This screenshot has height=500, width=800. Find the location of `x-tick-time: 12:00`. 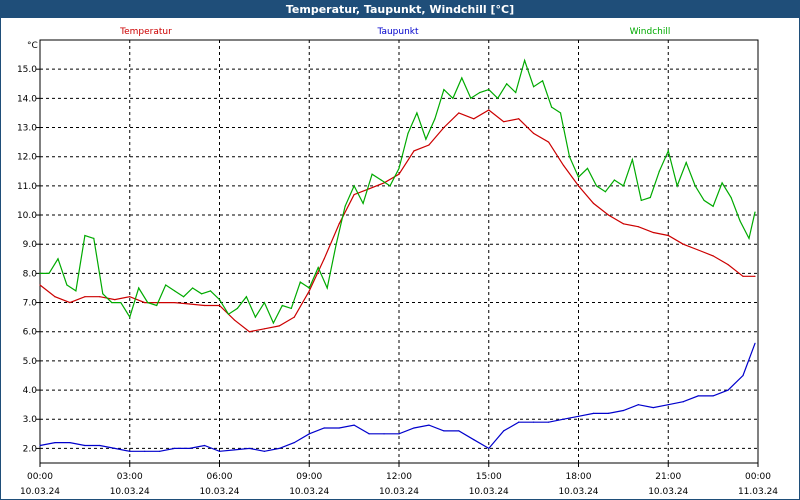

x-tick-time: 12:00 is located at coordinates (399, 477).